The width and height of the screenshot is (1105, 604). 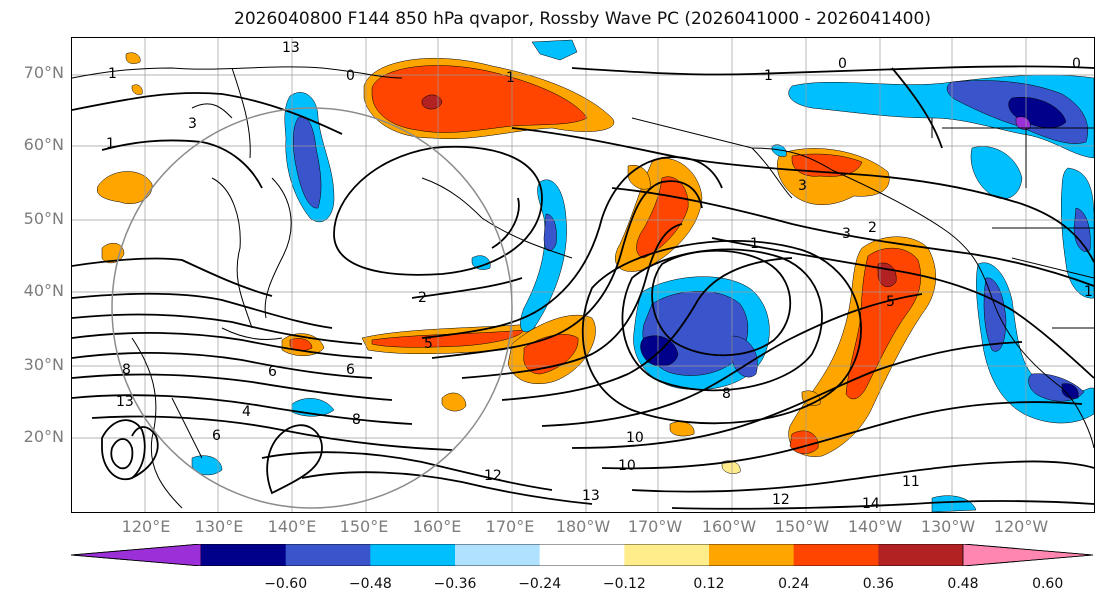 I want to click on colorbar-over-triangle, so click(x=1028, y=555).